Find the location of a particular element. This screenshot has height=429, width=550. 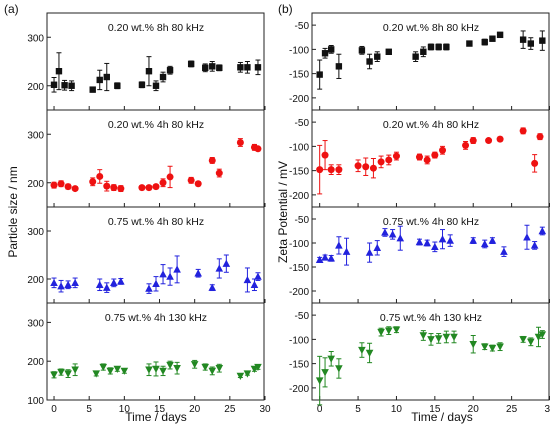

left-y-axis-label: Particle size / nm is located at coordinates (13, 211).